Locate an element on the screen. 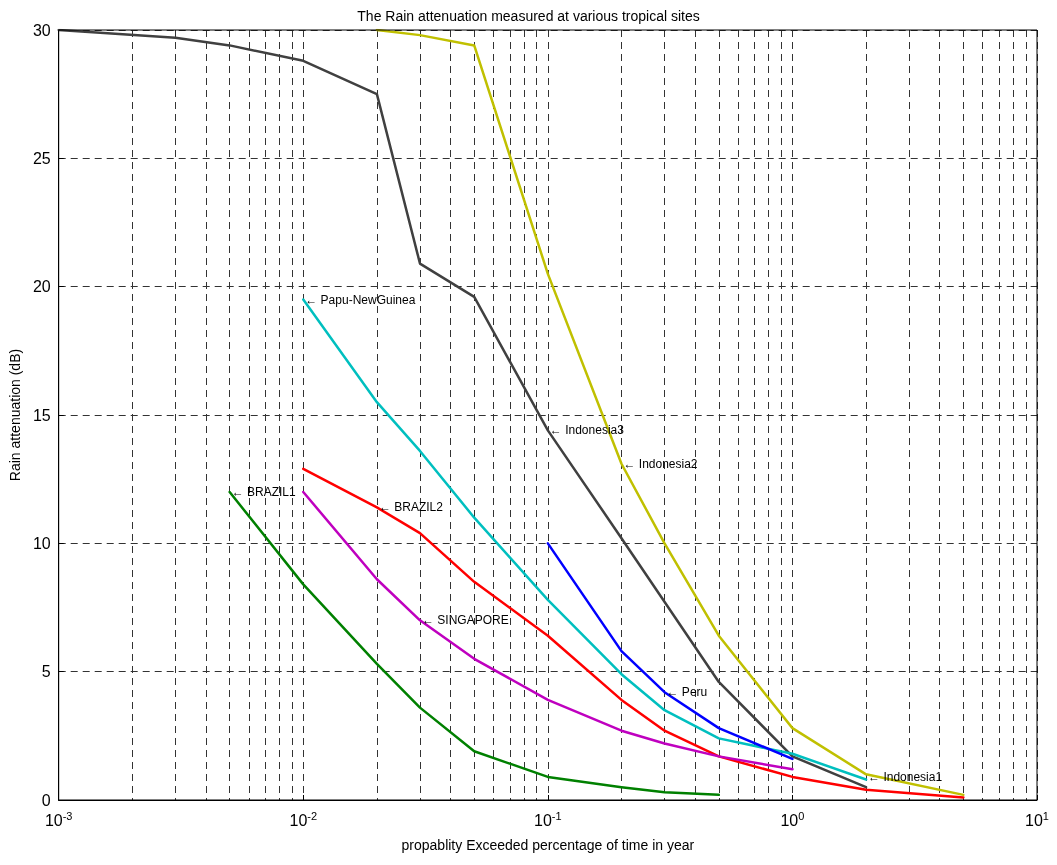 This screenshot has height=865, width=1057. annotation: ← SINGAPORE is located at coordinates (465, 620).